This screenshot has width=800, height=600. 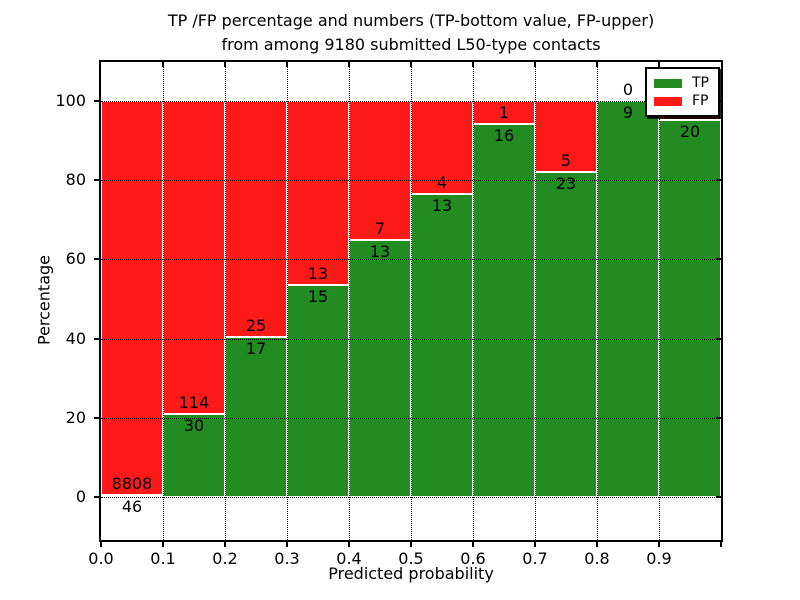 I want to click on y-tick-label: 60, so click(x=75, y=259).